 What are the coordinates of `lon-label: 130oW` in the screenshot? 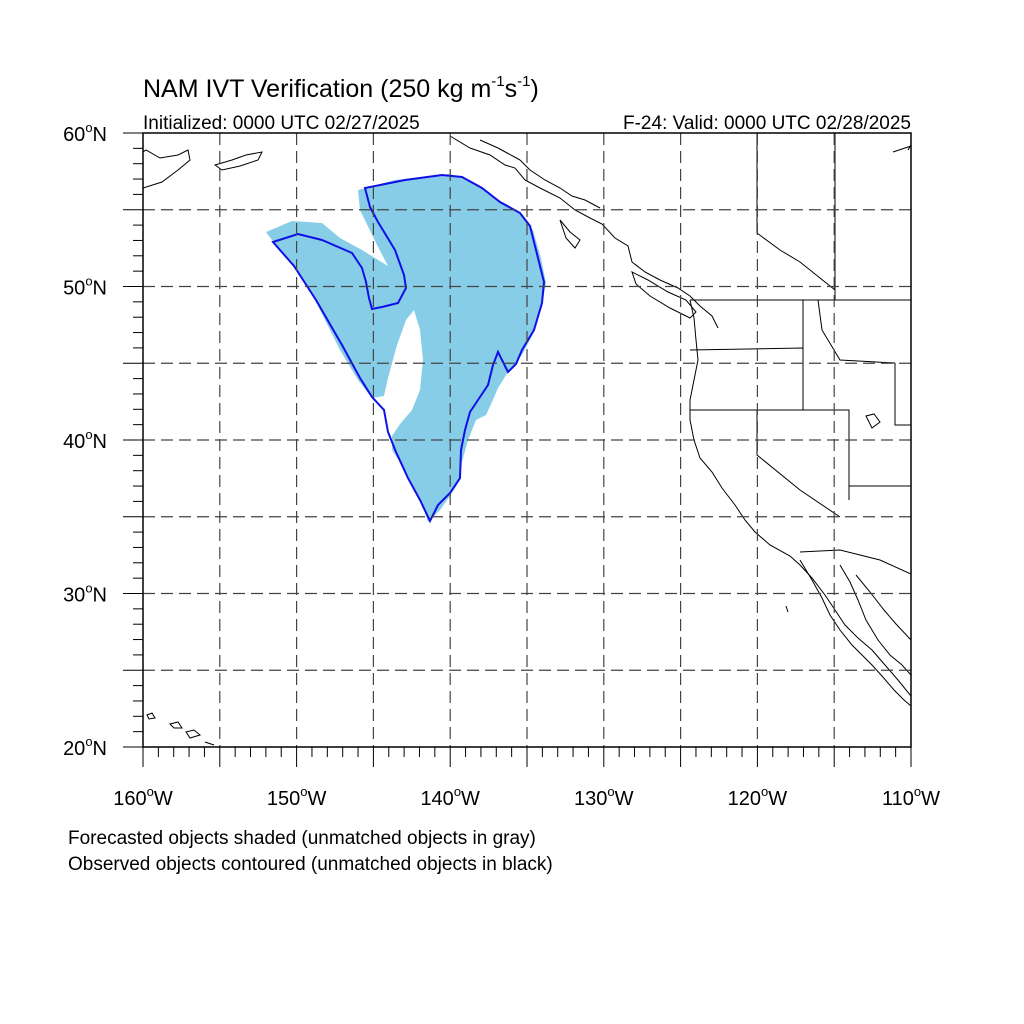 It's located at (604, 797).